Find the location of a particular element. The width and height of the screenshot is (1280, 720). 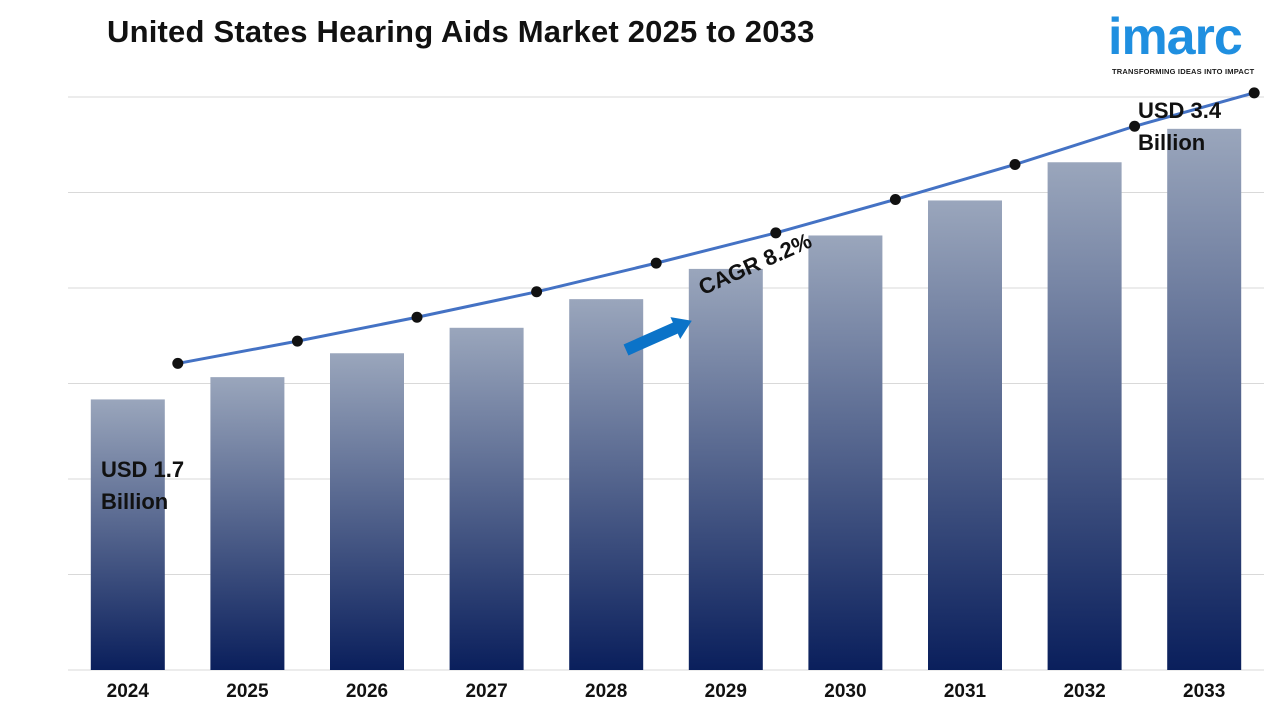

start-value-line1: USD 1.7 is located at coordinates (143, 469).